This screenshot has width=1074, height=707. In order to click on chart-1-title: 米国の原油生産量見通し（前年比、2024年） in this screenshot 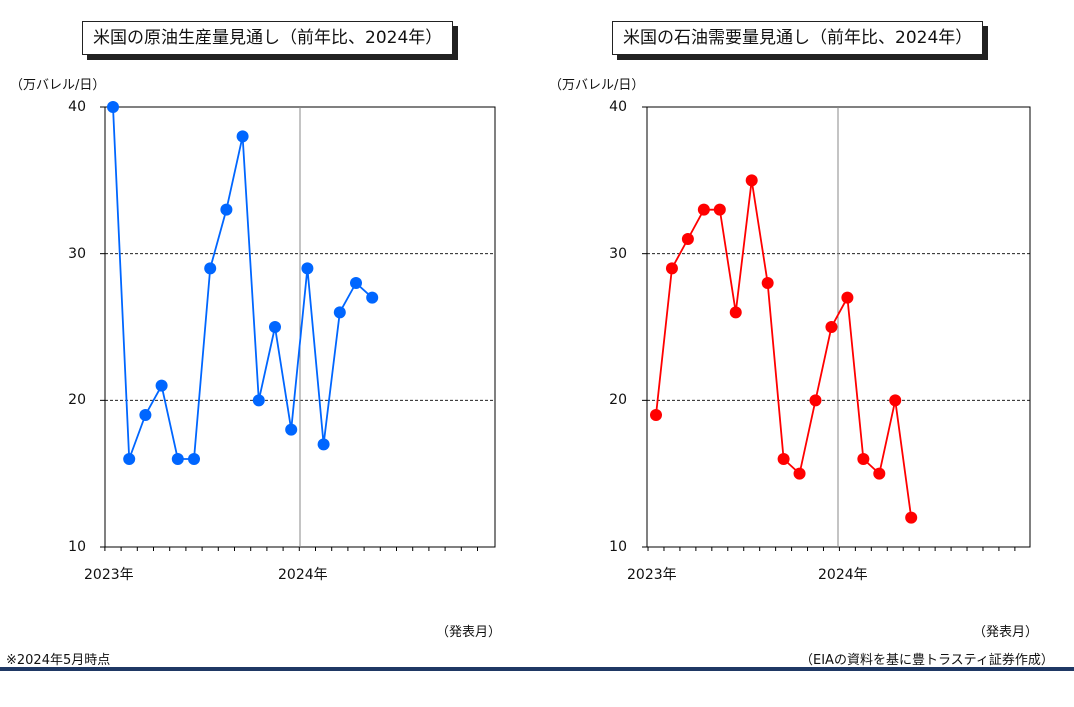, I will do `click(268, 38)`.